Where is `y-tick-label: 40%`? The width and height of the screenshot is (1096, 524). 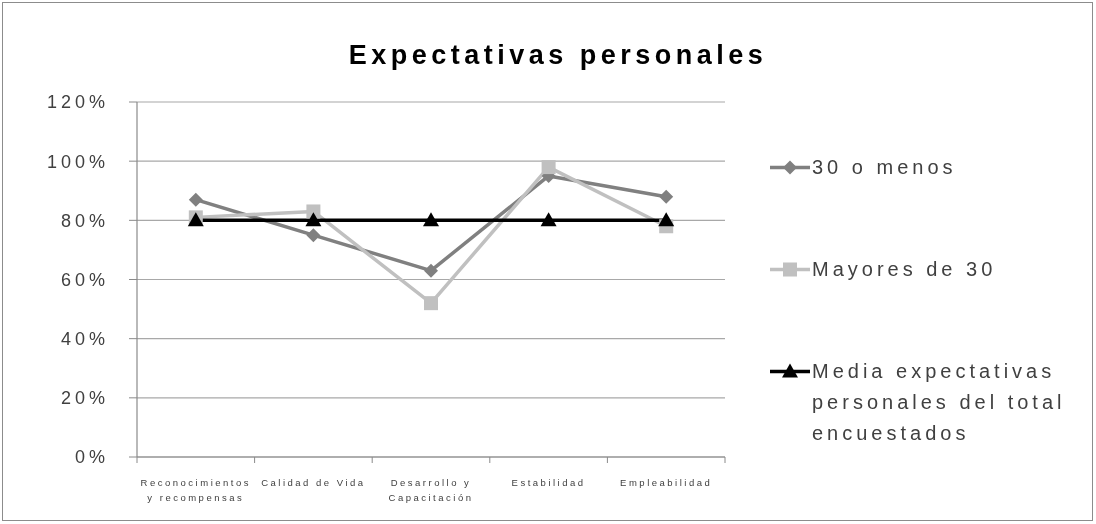 y-tick-label: 40% is located at coordinates (84, 339).